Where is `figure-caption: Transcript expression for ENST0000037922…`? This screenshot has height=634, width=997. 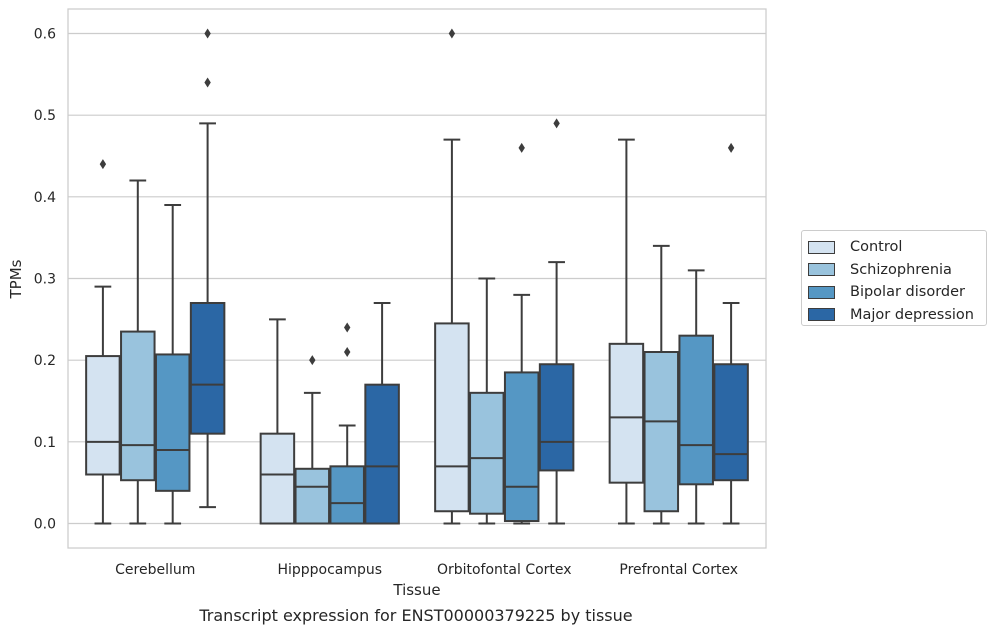 figure-caption: Transcript expression for ENST0000037922… is located at coordinates (416, 615).